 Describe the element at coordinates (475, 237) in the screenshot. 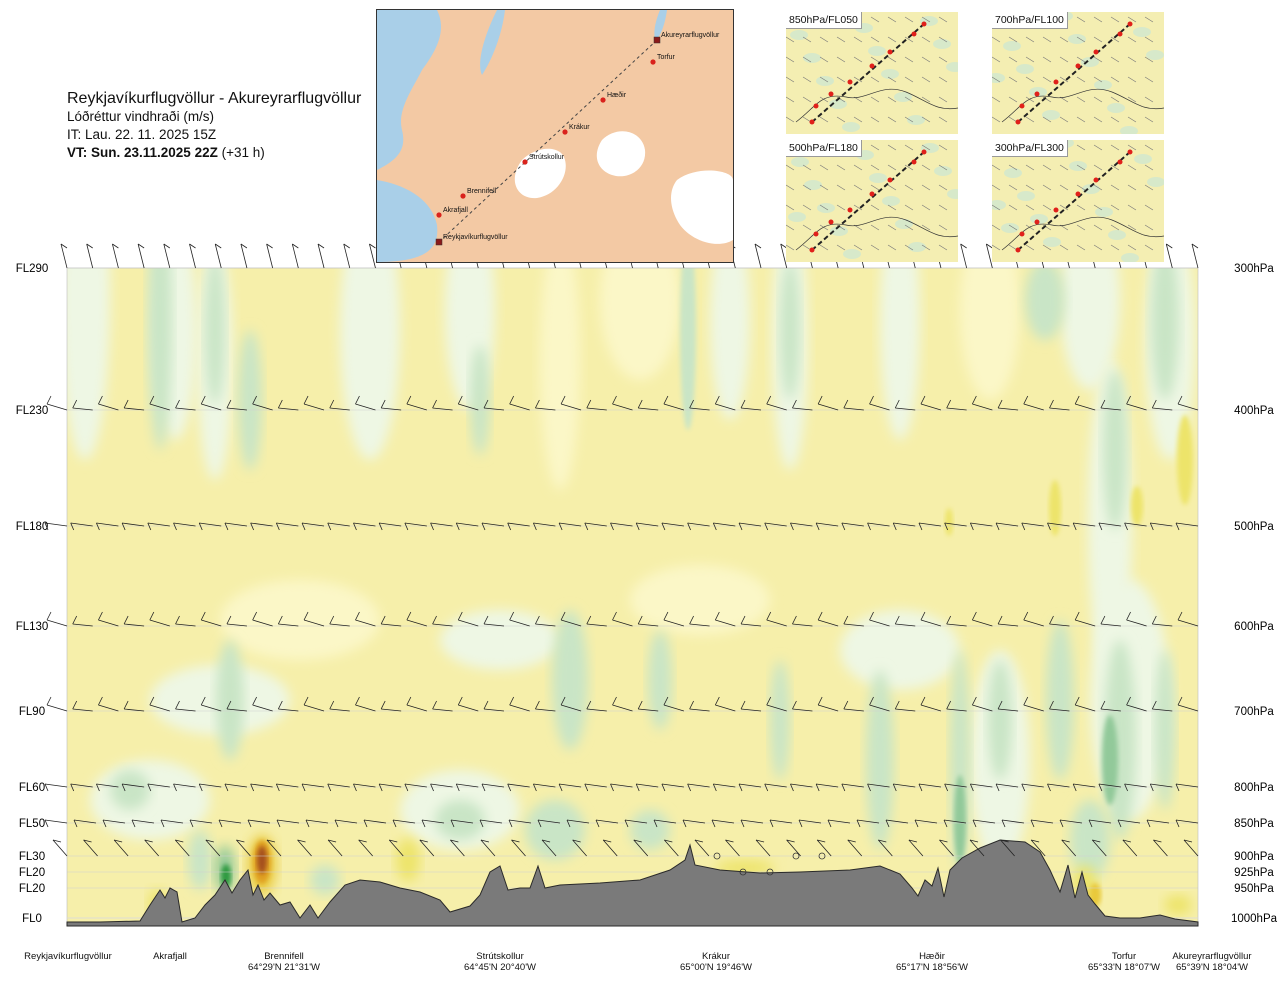

I see `map-waypoint-label-7: Reykjavíkurflugvöllur` at that location.